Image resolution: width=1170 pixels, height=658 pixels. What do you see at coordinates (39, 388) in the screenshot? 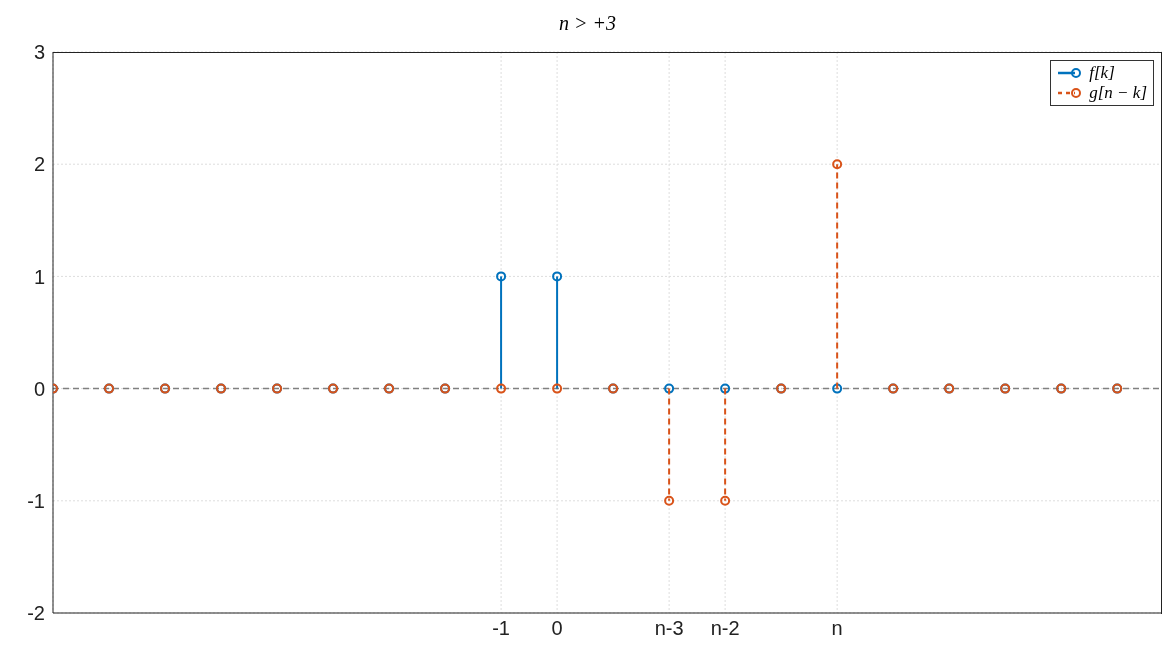
I see `y-tick-label: 0` at bounding box center [39, 388].